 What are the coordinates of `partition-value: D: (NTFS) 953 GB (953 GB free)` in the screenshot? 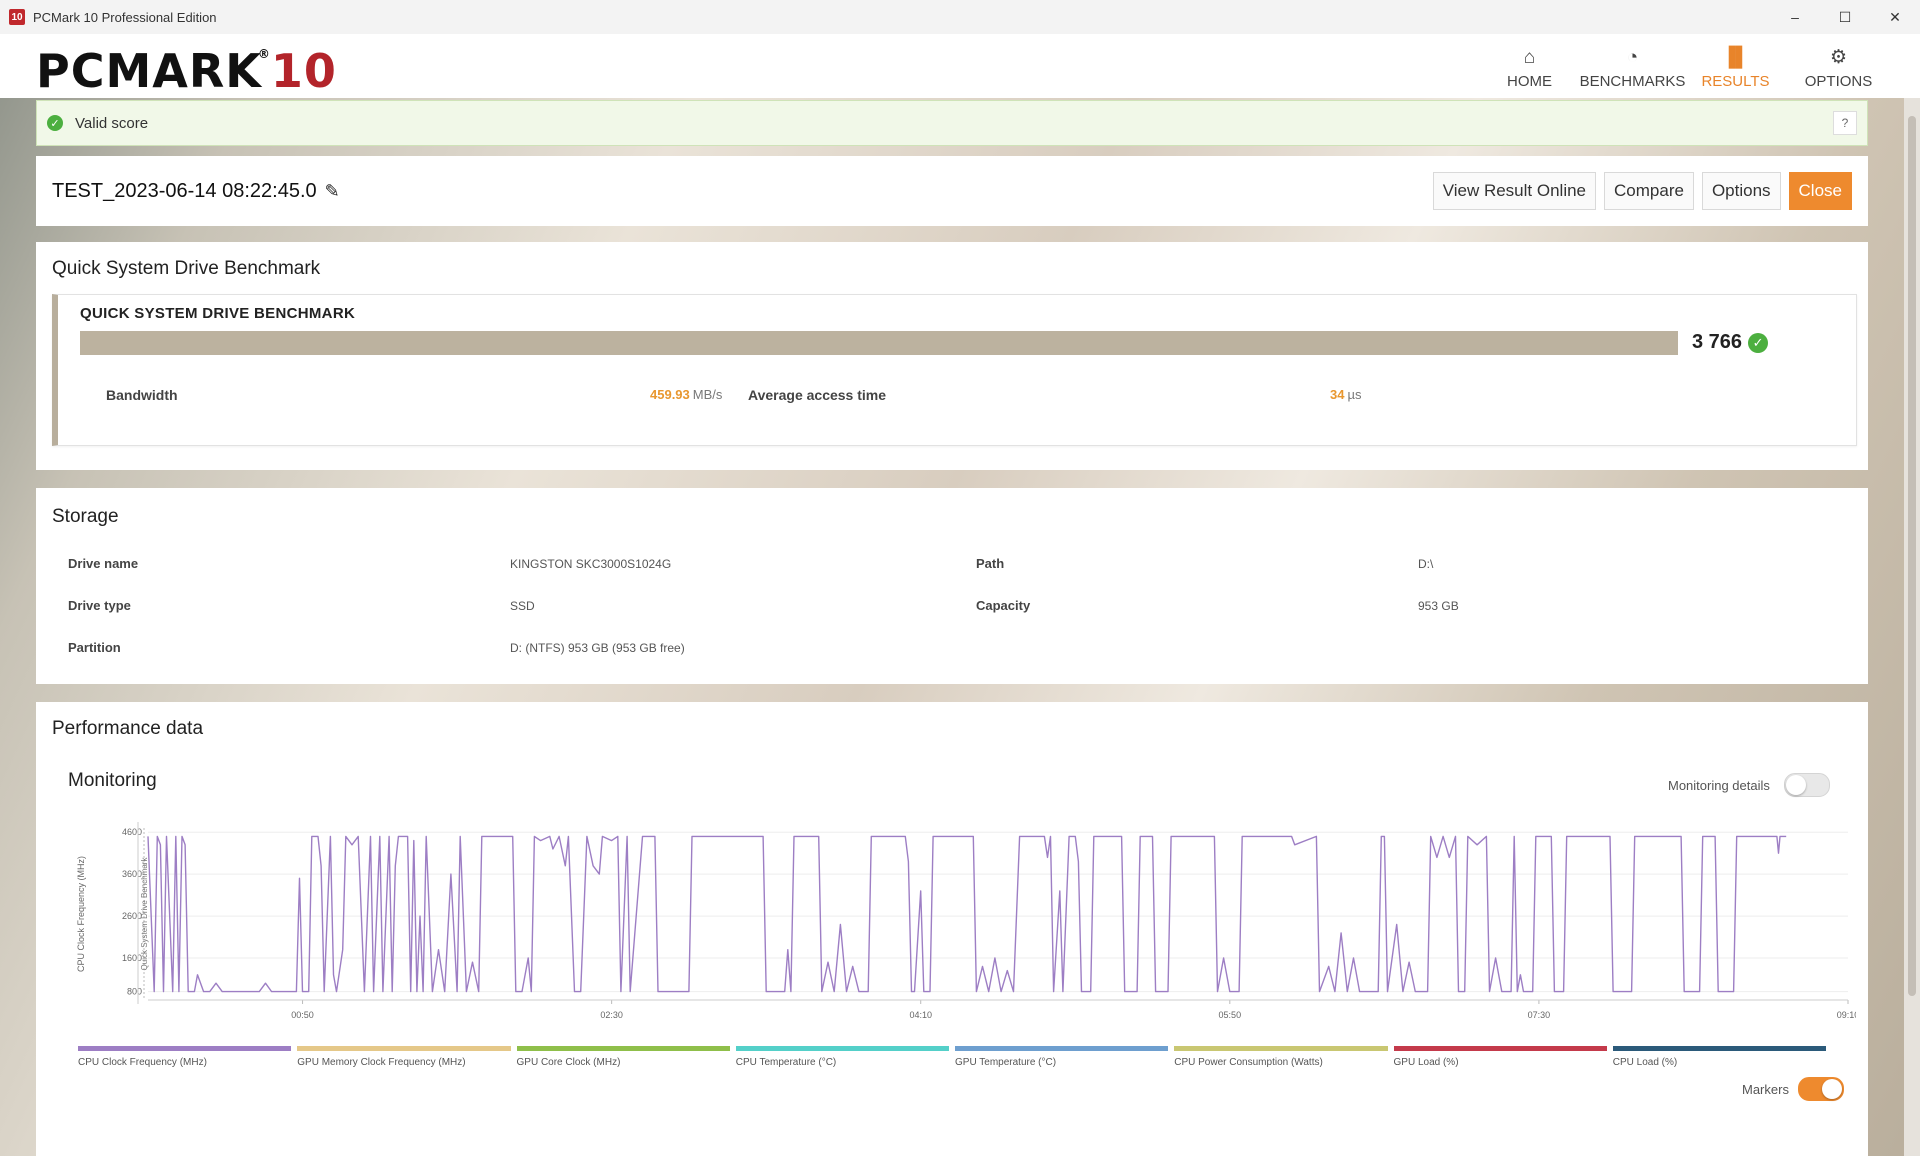 It's located at (597, 648).